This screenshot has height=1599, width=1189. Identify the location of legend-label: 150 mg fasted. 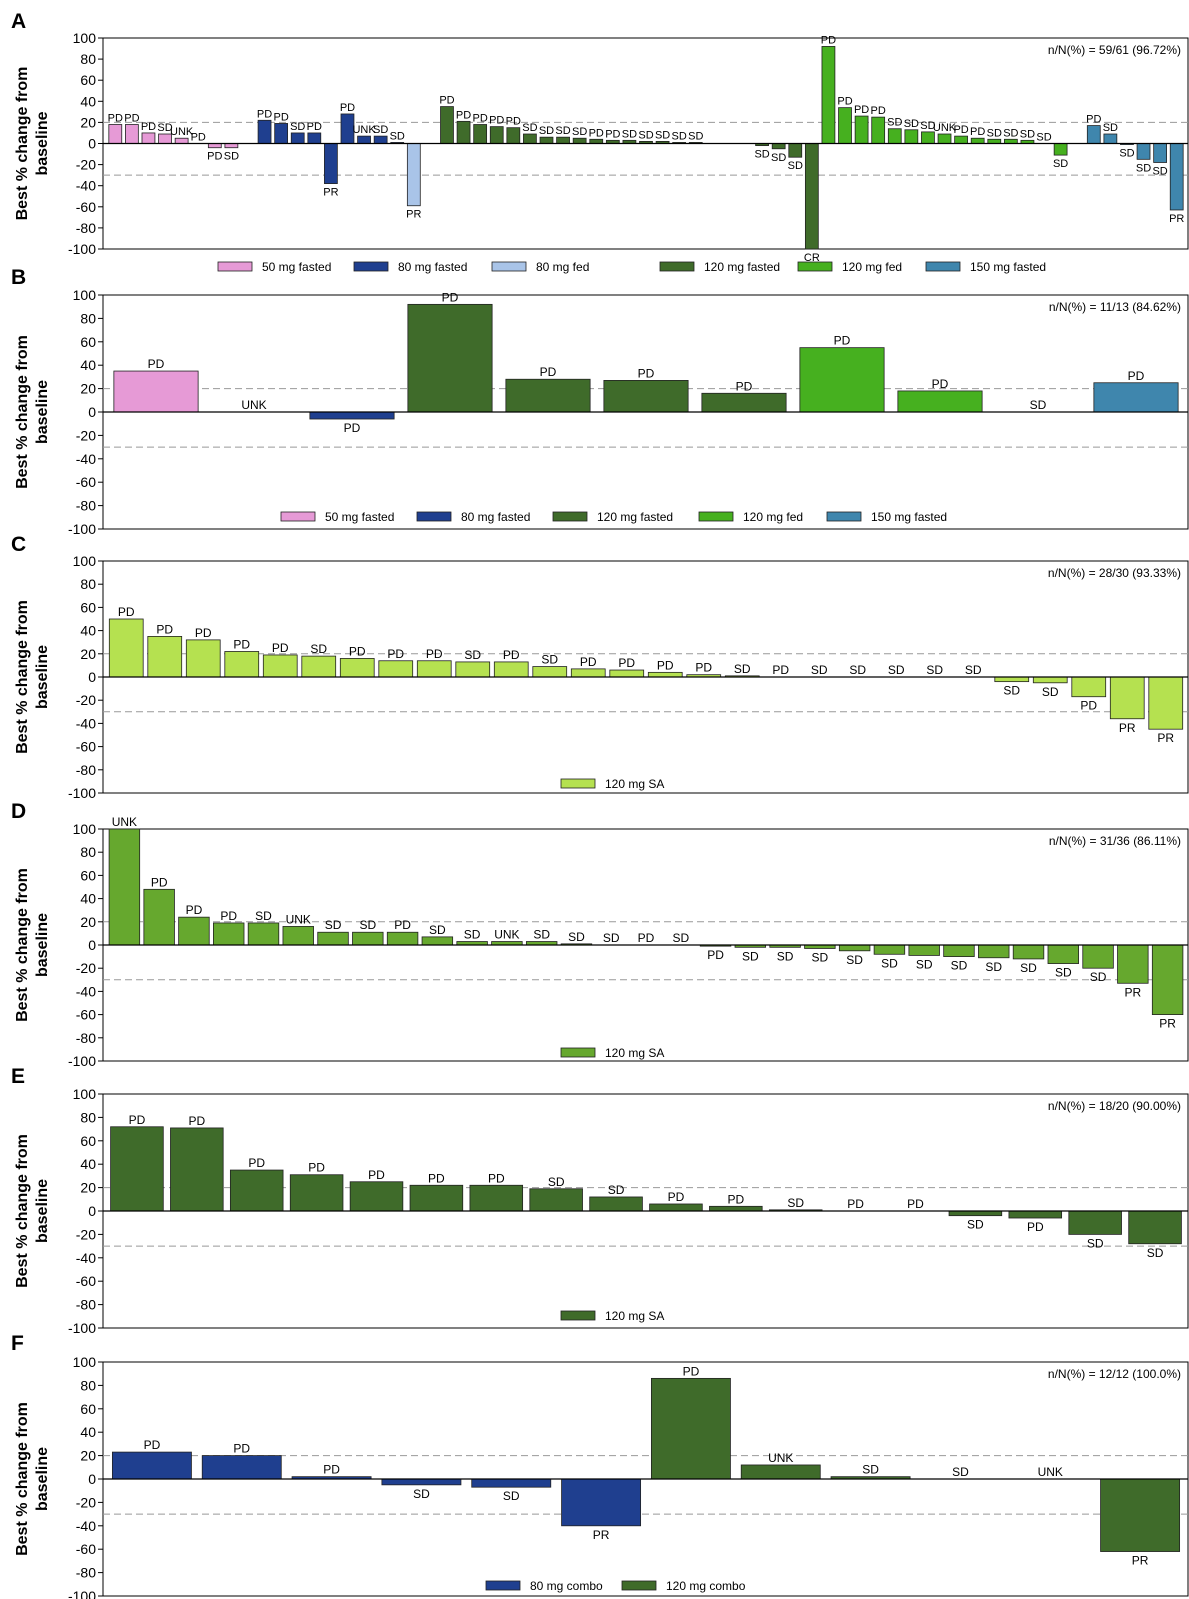
(909, 517).